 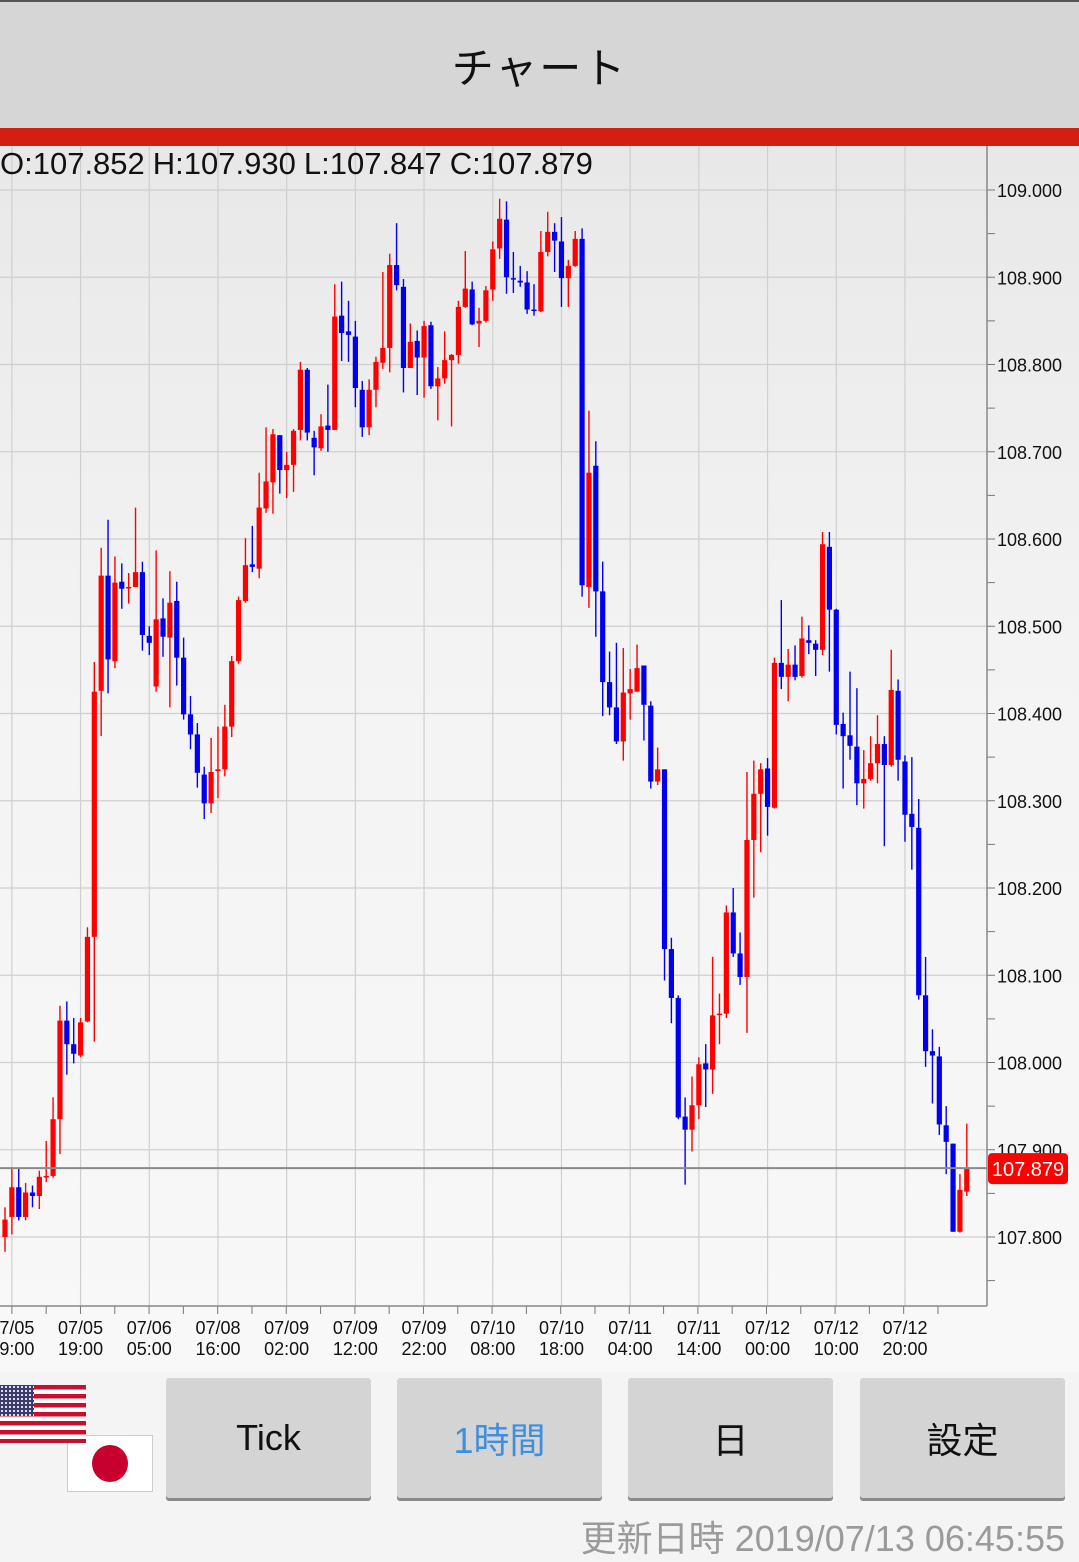 What do you see at coordinates (268, 1438) in the screenshot?
I see `tick-button: Tick` at bounding box center [268, 1438].